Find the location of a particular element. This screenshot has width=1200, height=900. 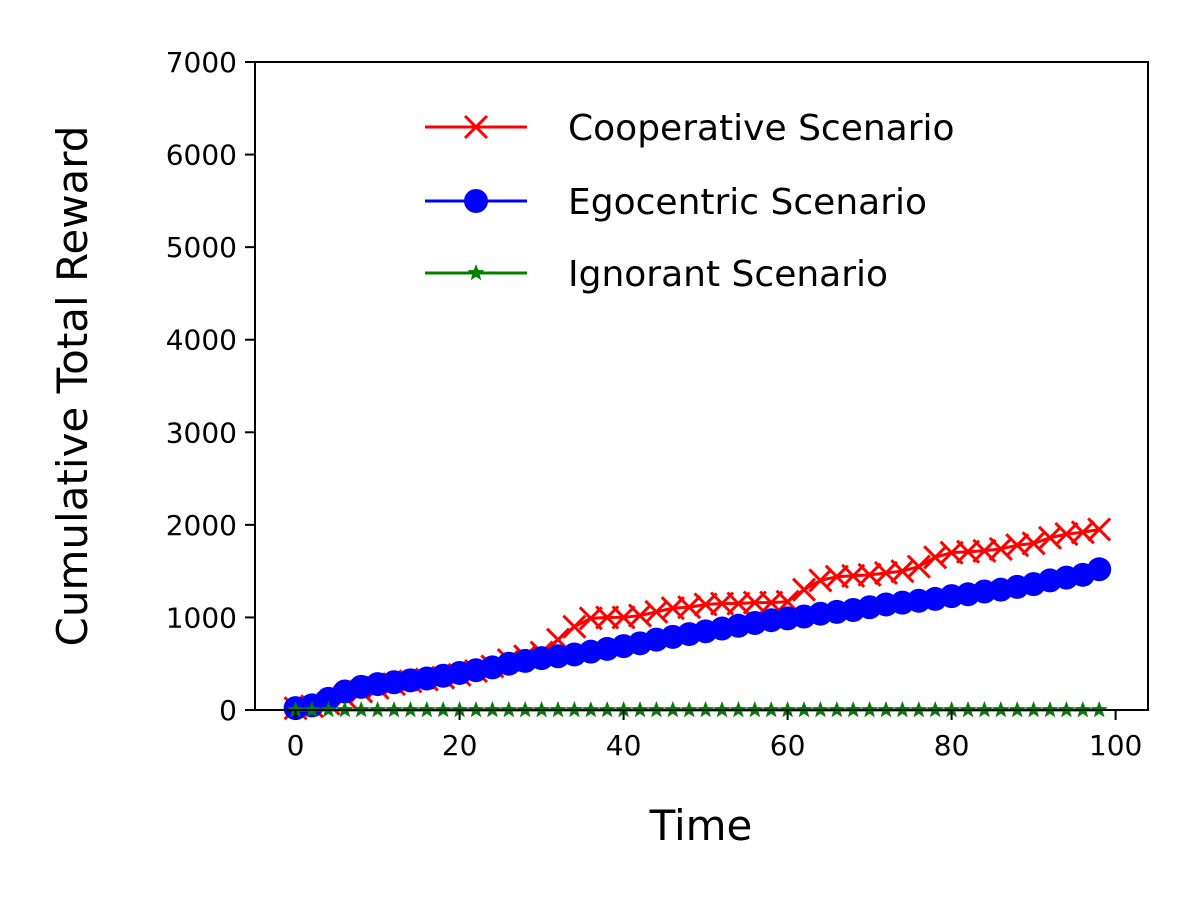

data-point-egocentric-scenario is located at coordinates (1099, 569).